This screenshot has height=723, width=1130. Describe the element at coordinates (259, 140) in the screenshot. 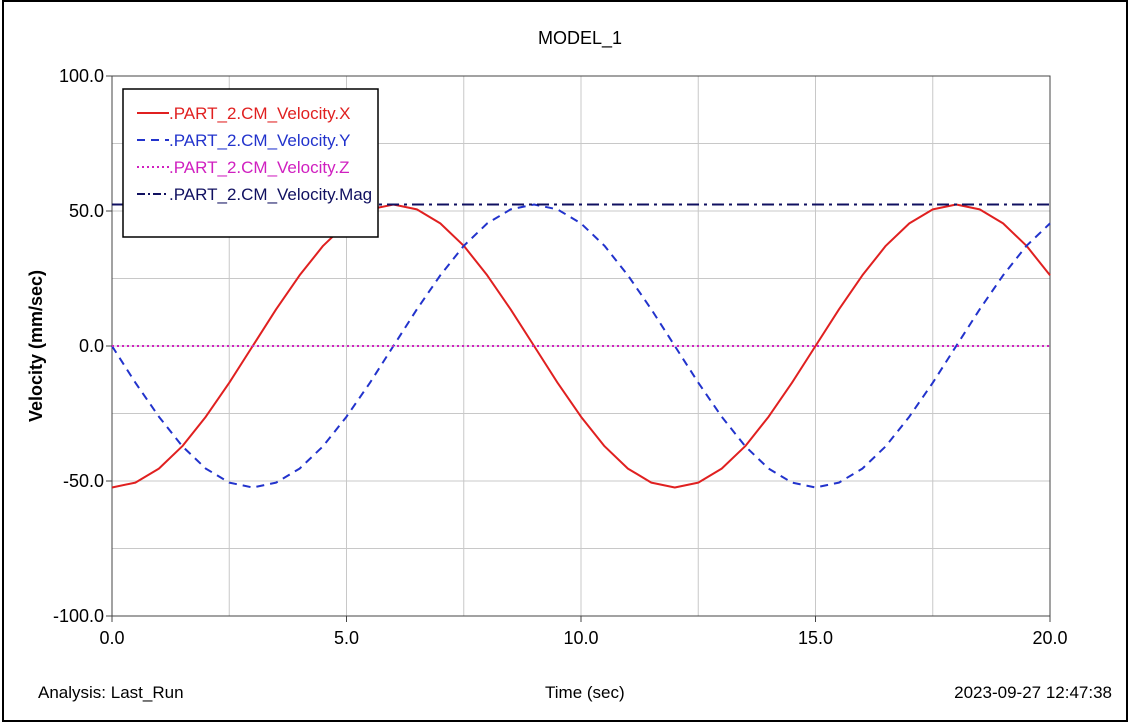

I see `legend-label-y: .PART_2.CM_Velocity.Y` at that location.